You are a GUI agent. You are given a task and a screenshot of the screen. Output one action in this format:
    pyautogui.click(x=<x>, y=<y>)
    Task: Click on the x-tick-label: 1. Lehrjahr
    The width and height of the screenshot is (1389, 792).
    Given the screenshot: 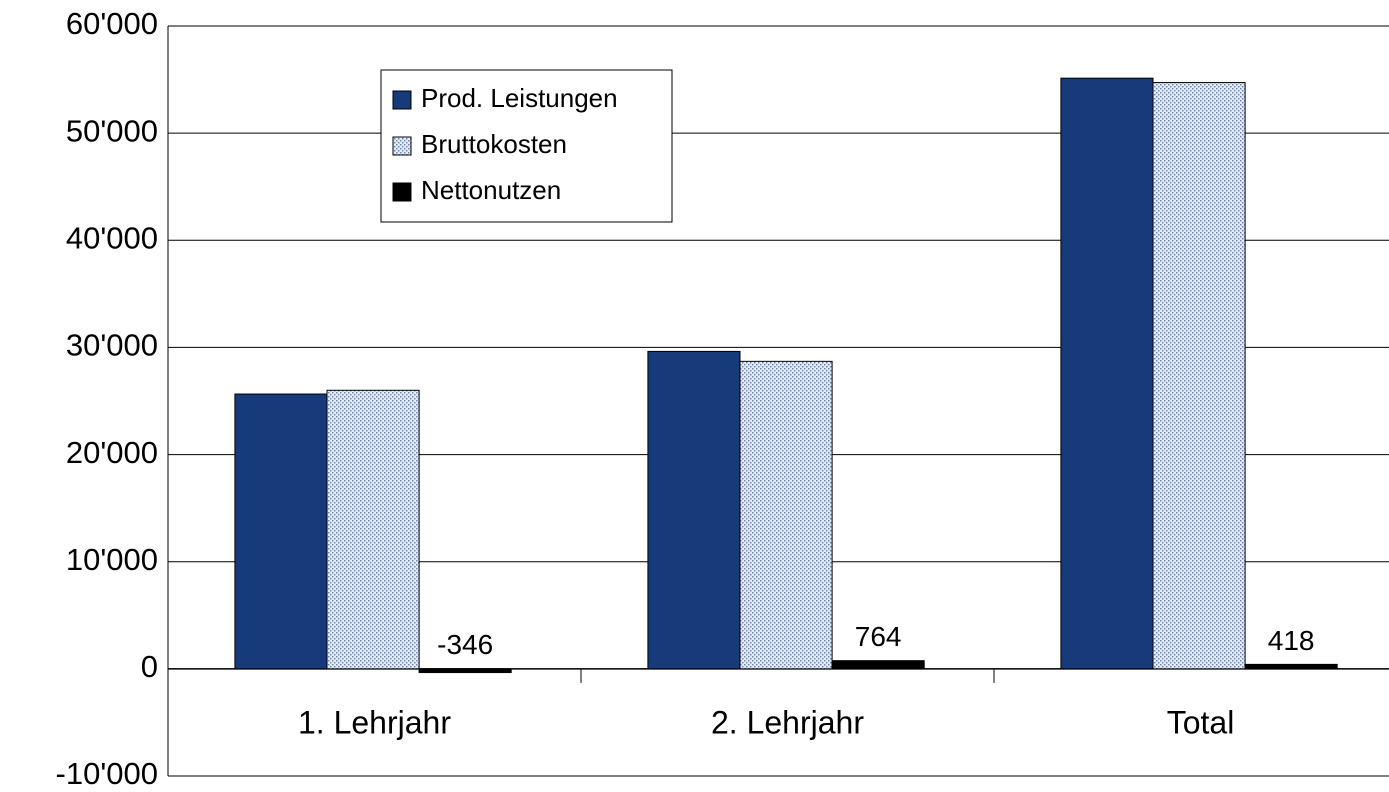 What is the action you would take?
    pyautogui.click(x=374, y=722)
    